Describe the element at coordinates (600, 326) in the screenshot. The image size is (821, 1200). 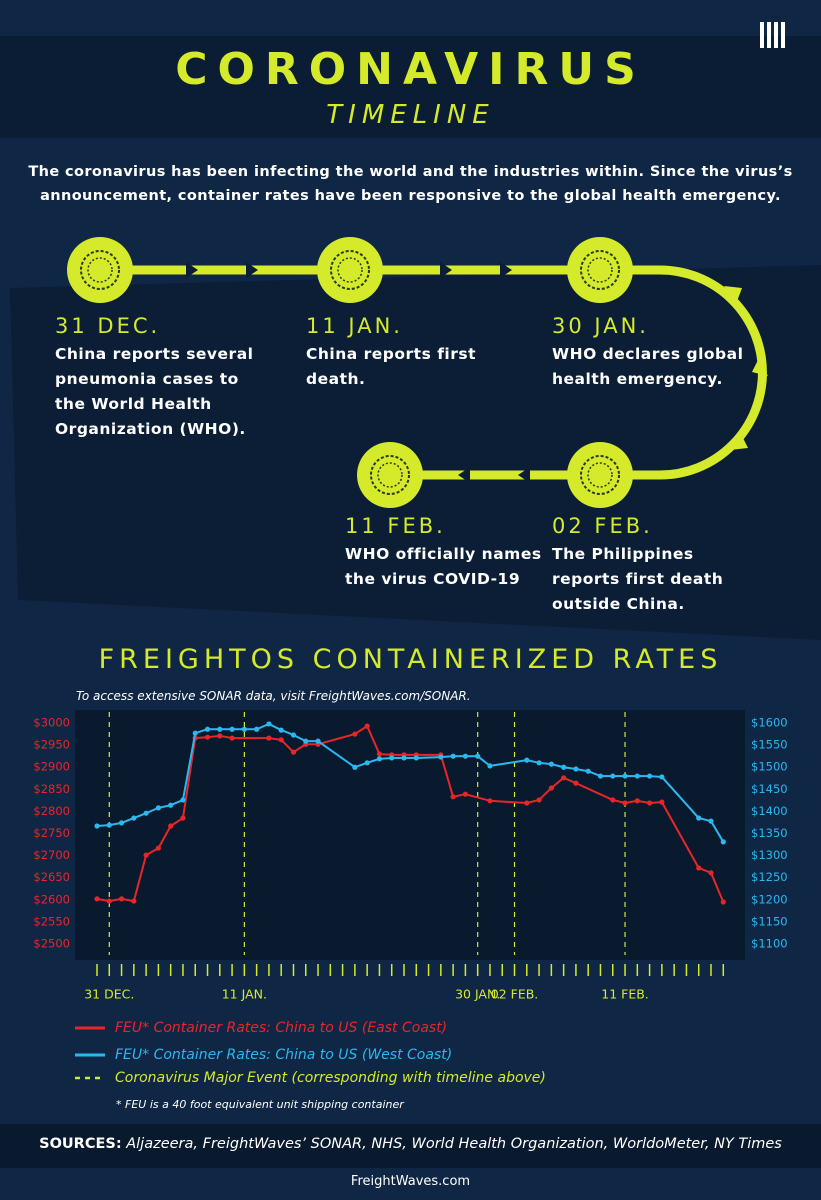
I see `event-date: 30 JAN.` at that location.